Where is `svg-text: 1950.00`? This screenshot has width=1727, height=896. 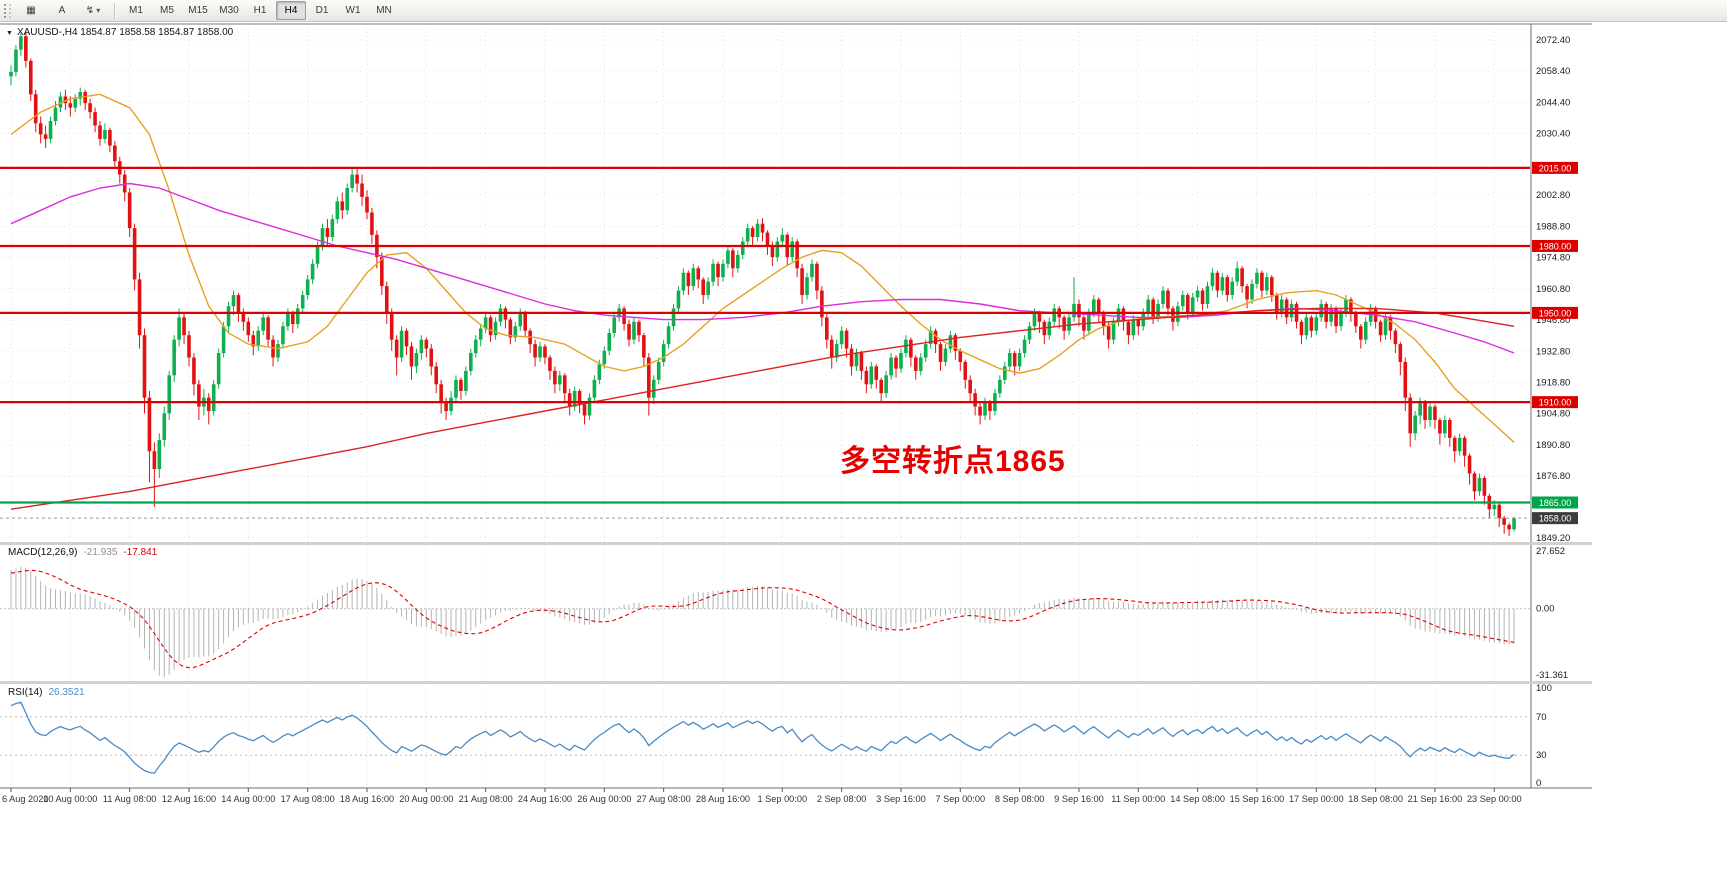
svg-text: 1950.00 is located at coordinates (1555, 313).